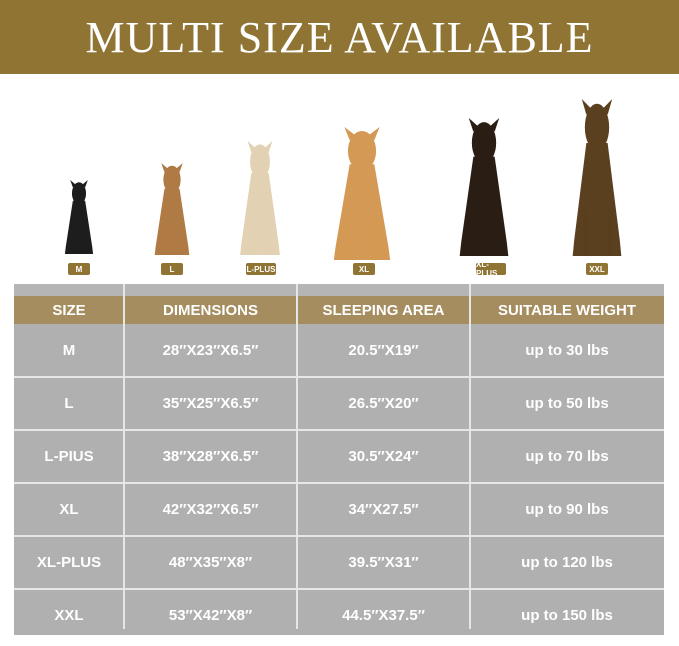 The width and height of the screenshot is (679, 646). Describe the element at coordinates (364, 269) in the screenshot. I see `size-badge: XL` at that location.